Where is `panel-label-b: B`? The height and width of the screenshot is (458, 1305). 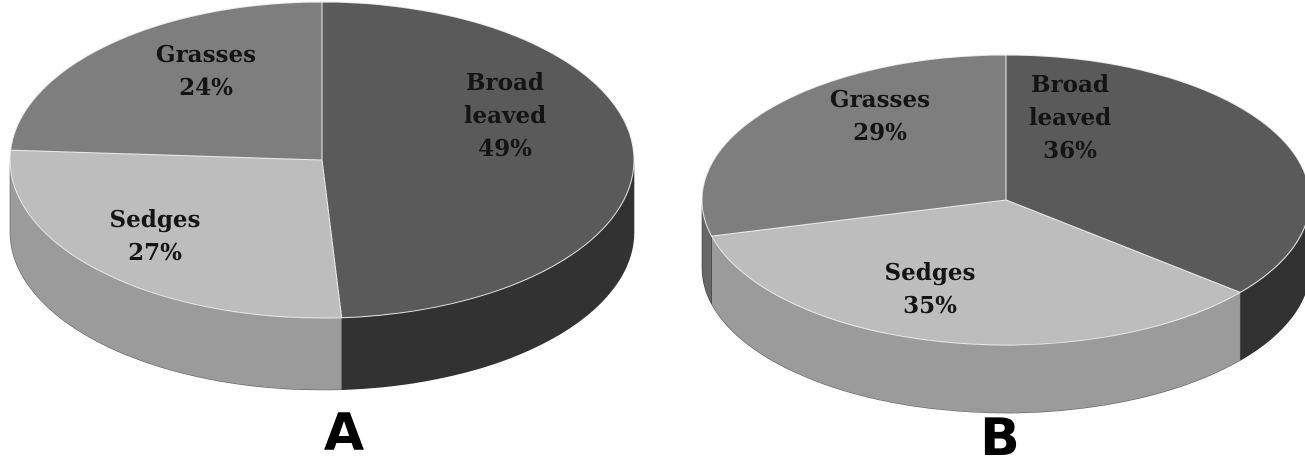
panel-label-b: B is located at coordinates (1000, 433).